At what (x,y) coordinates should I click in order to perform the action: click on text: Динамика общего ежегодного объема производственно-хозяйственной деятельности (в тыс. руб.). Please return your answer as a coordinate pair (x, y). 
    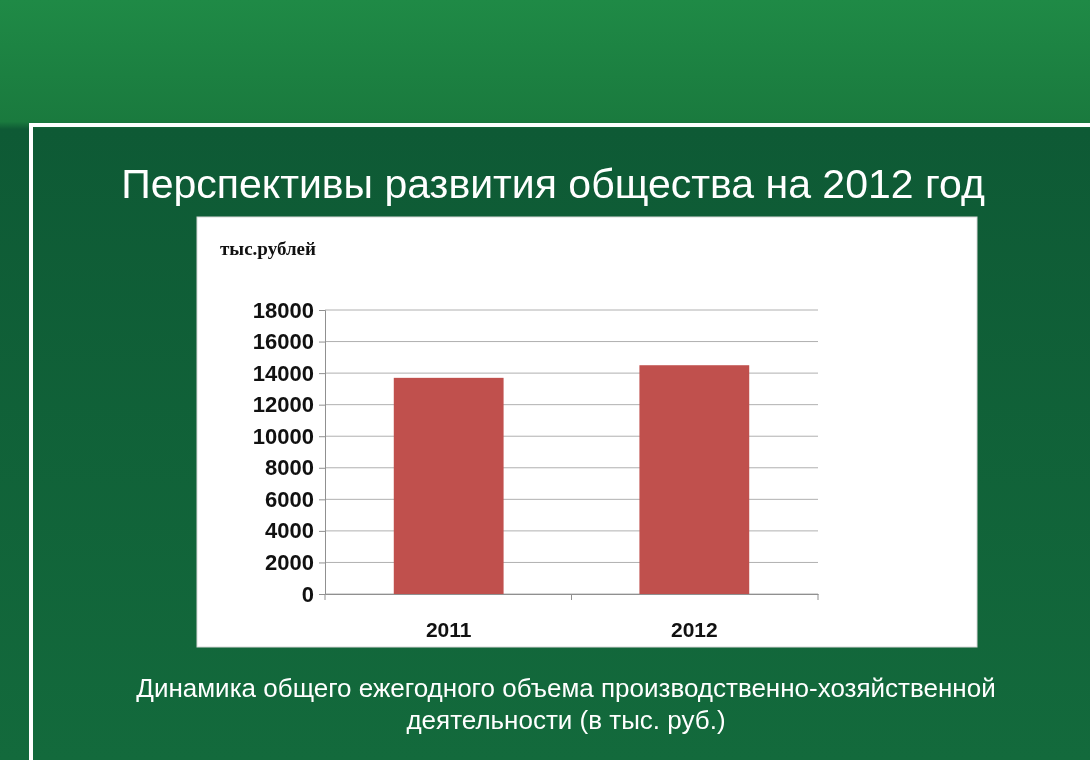
    Looking at the image, I should click on (566, 704).